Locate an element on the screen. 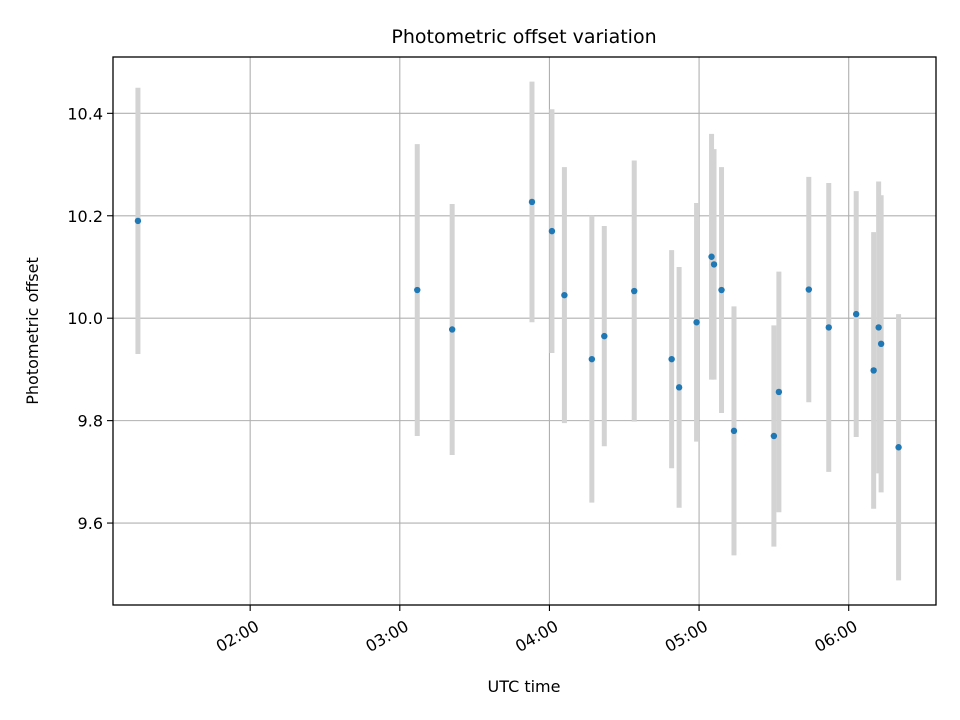  x-tick-label: 05:00 is located at coordinates (686, 636).